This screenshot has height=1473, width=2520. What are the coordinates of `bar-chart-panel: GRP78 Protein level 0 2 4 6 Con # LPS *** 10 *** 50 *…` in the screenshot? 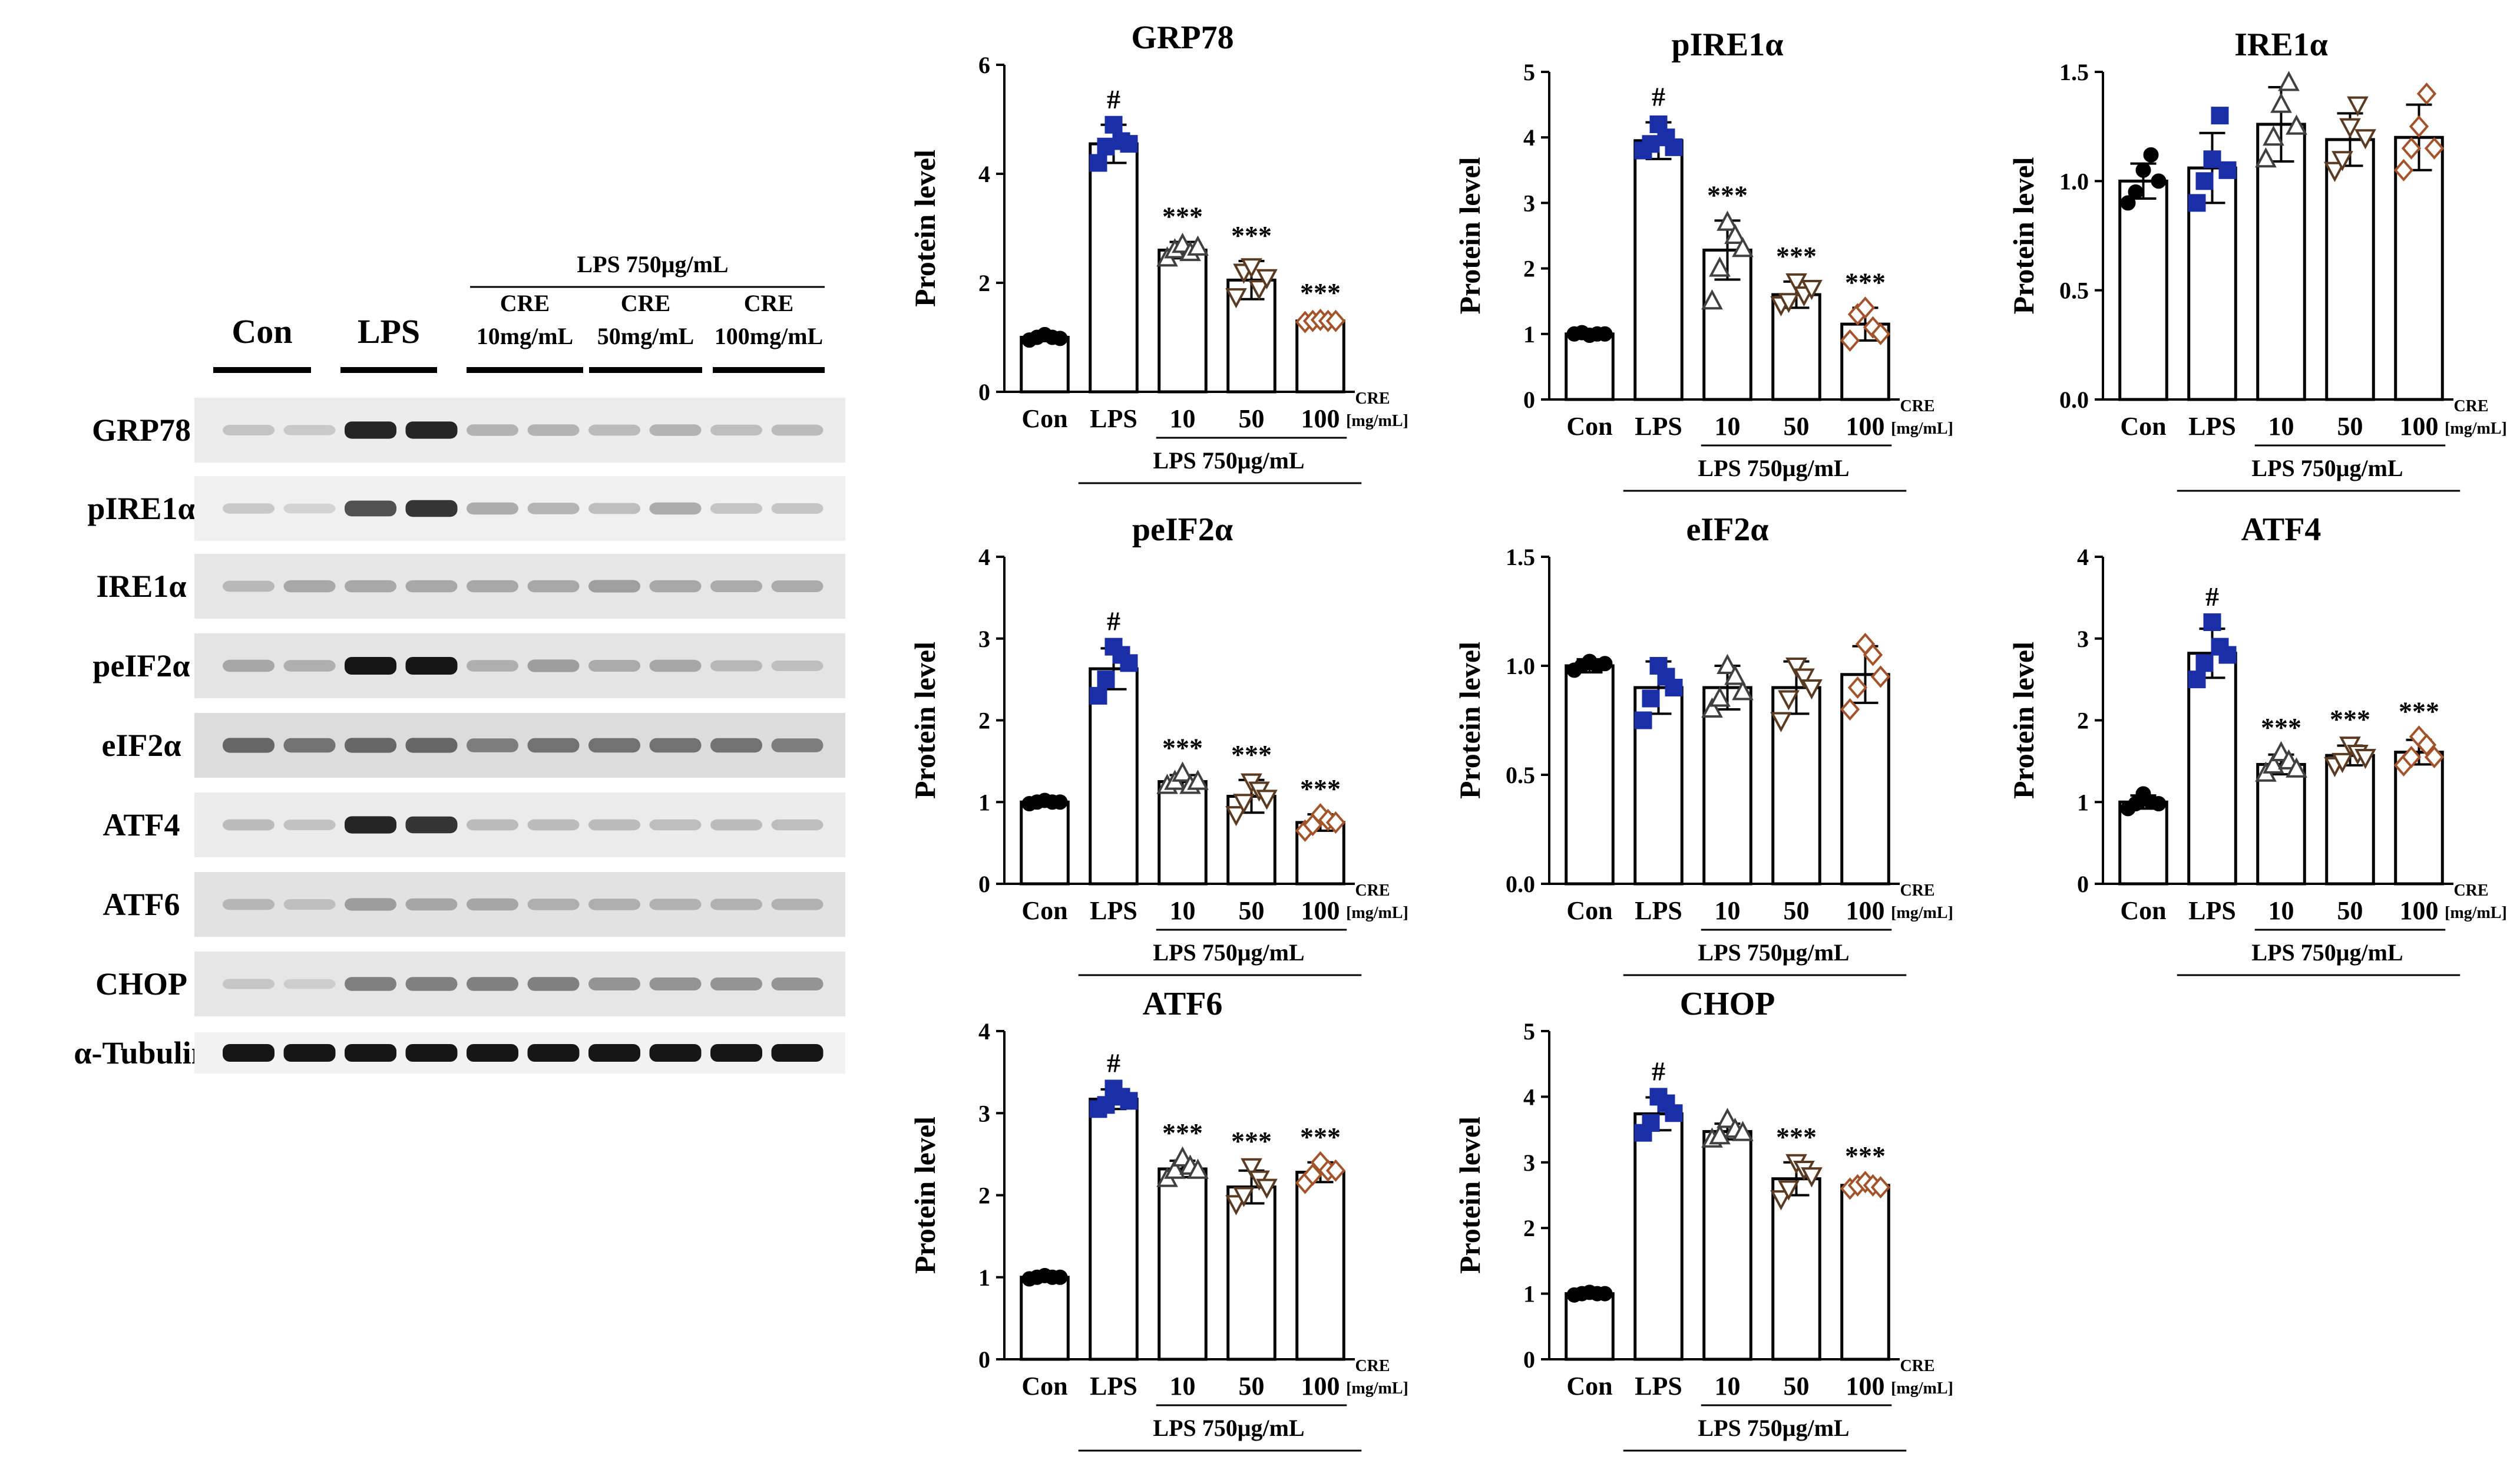 It's located at (1158, 251).